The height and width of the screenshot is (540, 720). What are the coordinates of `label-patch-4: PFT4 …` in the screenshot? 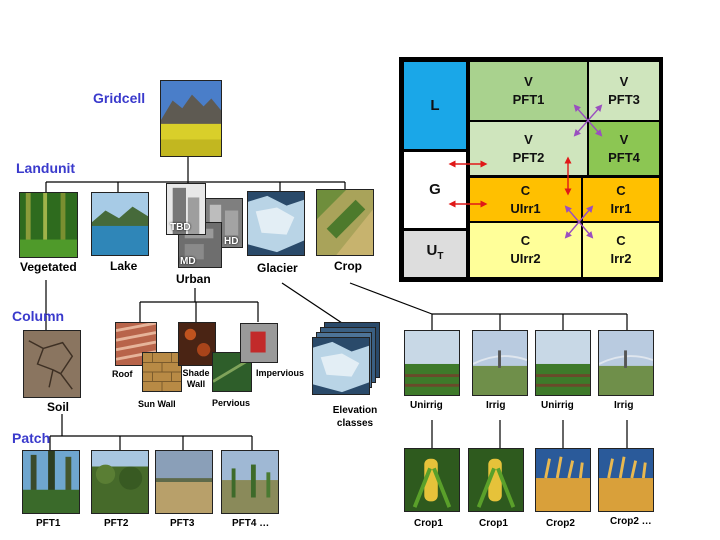 It's located at (251, 523).